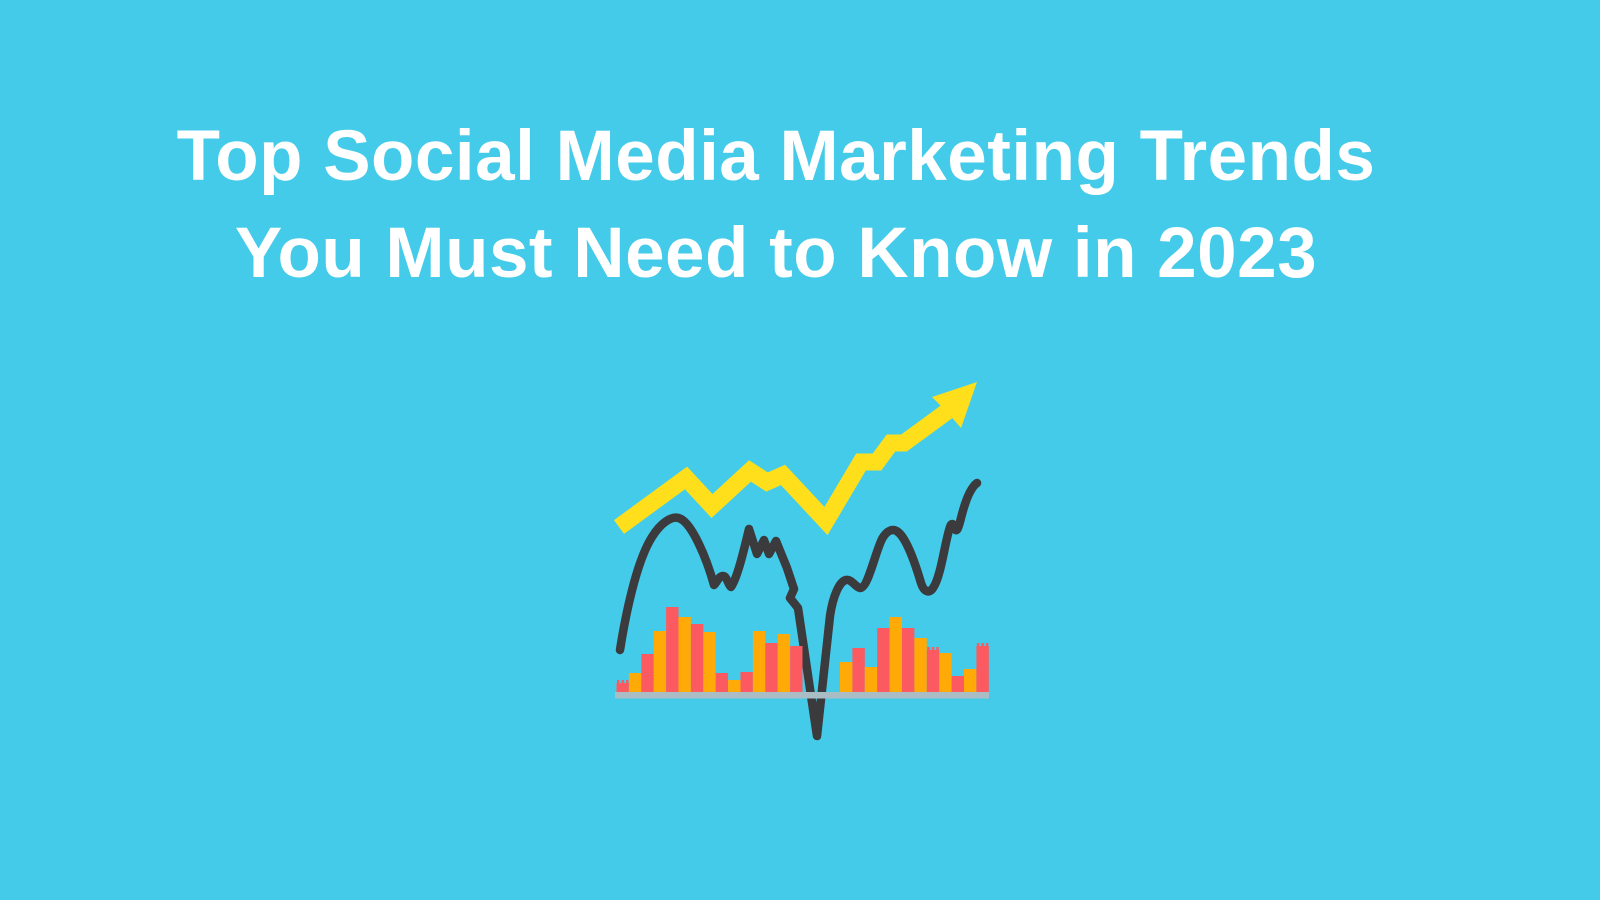 The image size is (1600, 900). What do you see at coordinates (798, 609) in the screenshot?
I see `trend-line` at bounding box center [798, 609].